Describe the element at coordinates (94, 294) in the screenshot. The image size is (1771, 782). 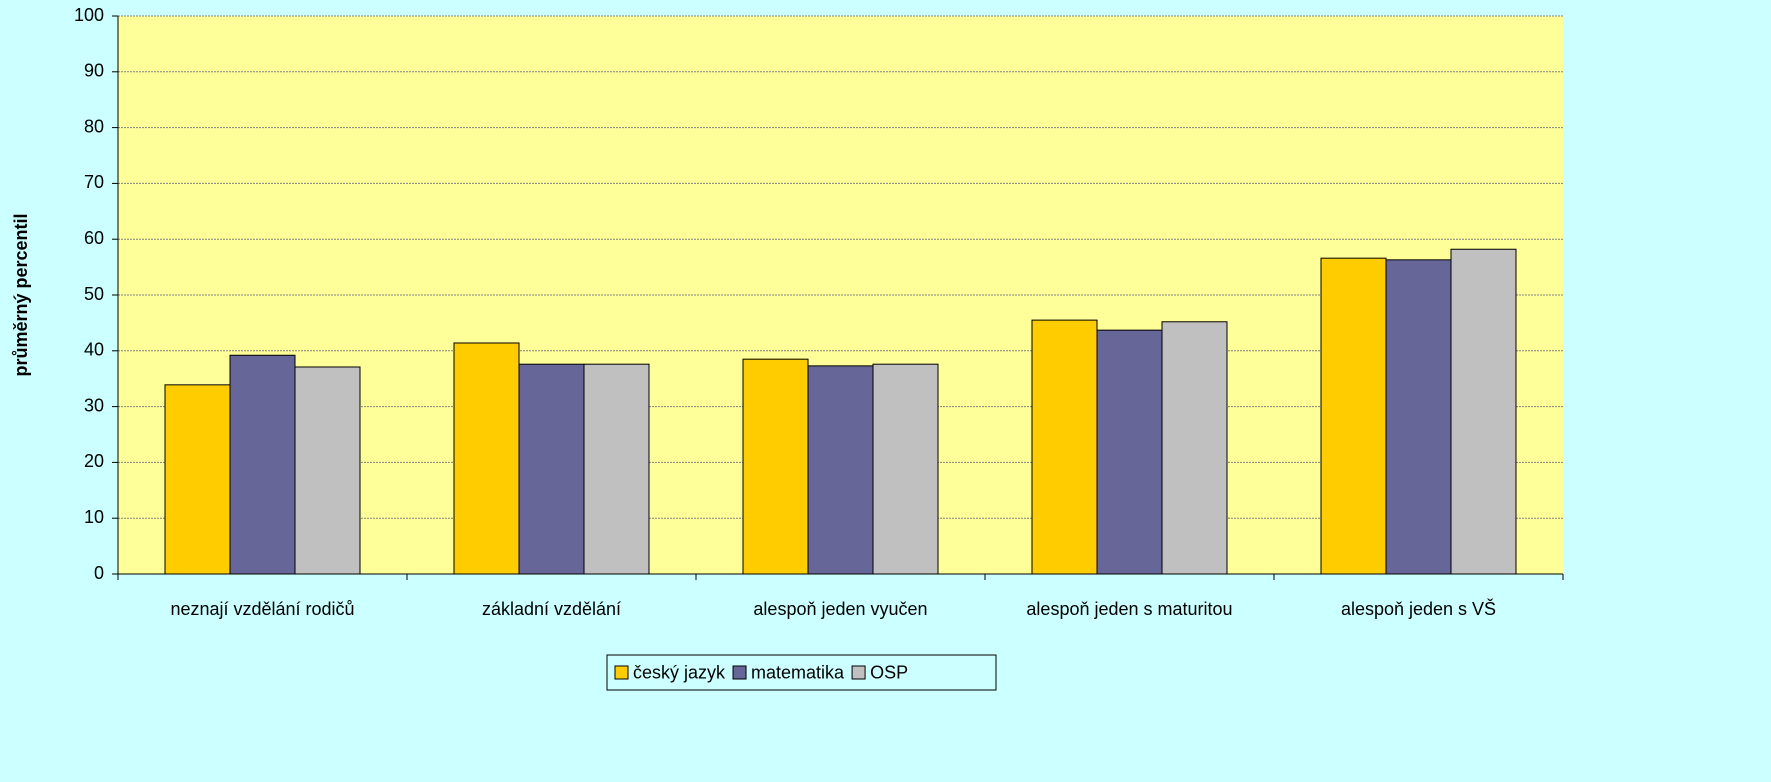
I see `y-tick-label: 50` at that location.